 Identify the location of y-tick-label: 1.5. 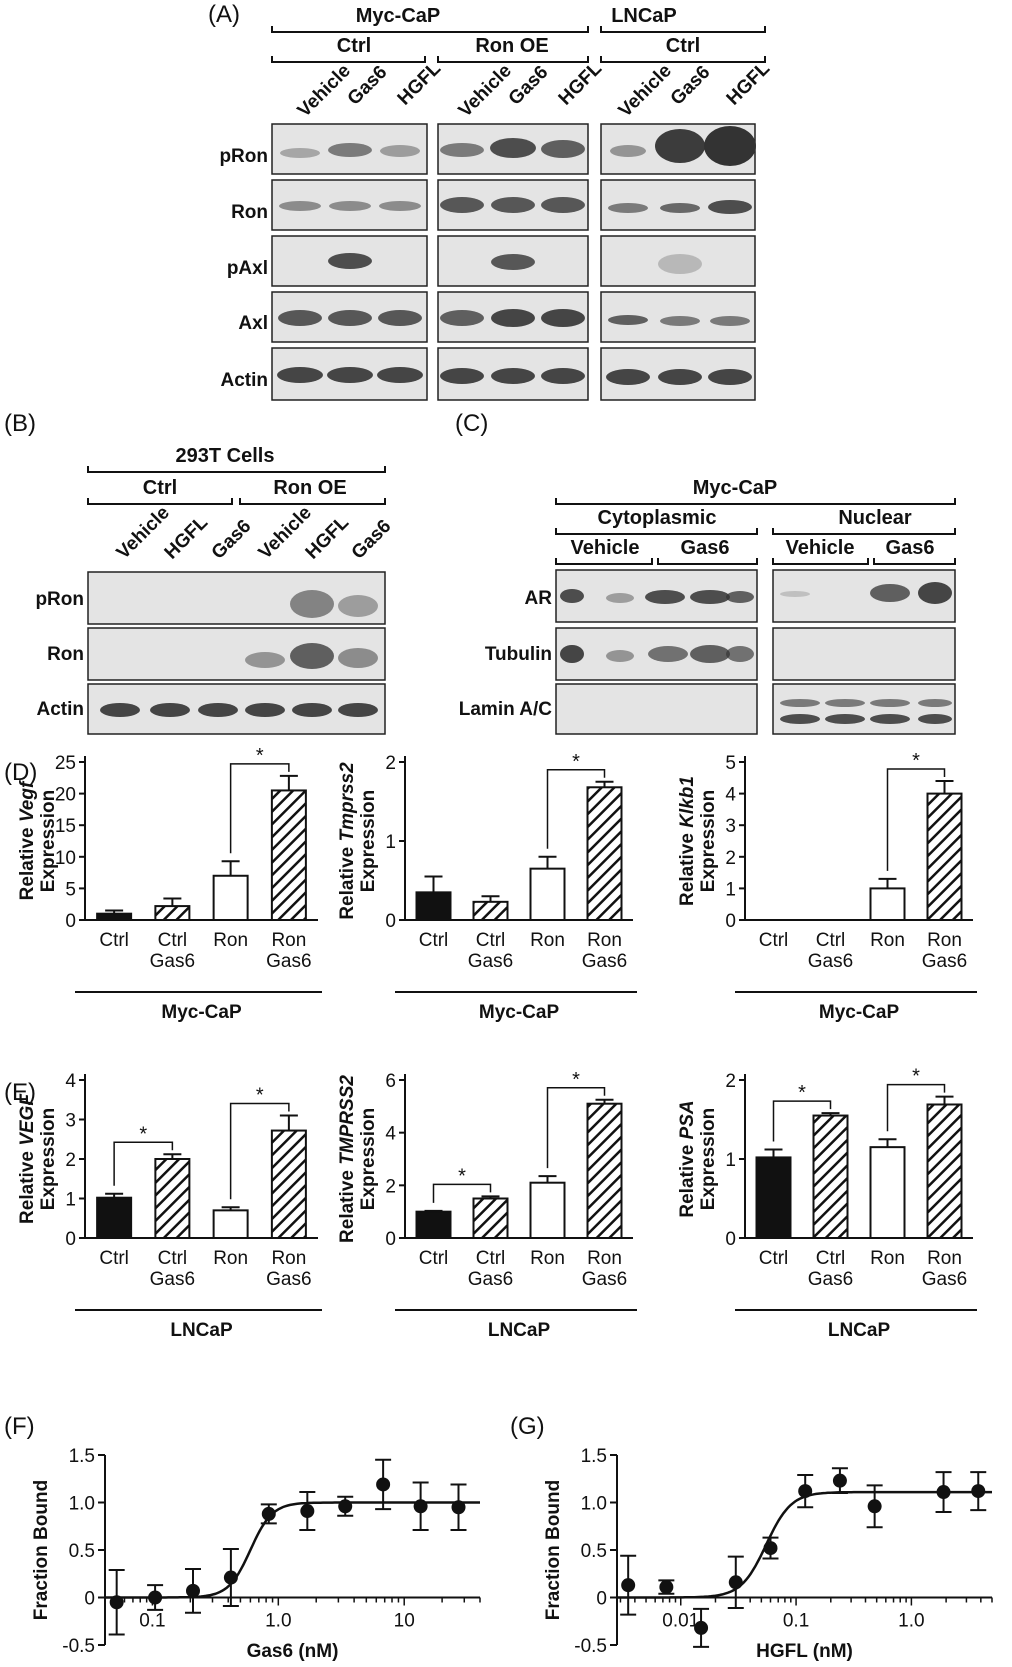
(82, 1456).